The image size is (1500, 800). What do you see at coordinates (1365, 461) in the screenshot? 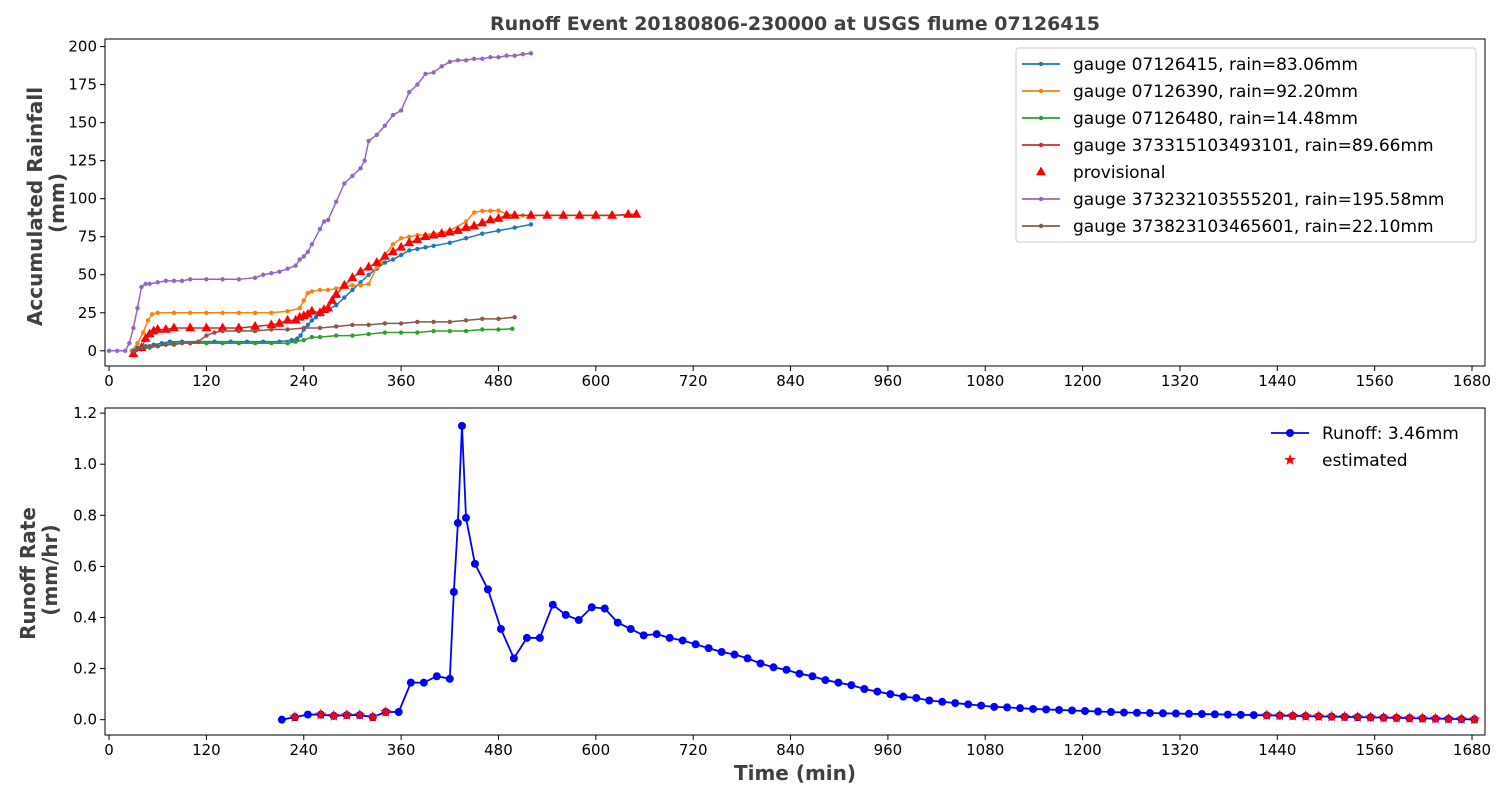
I see `runoff-legend-label: estimated` at bounding box center [1365, 461].